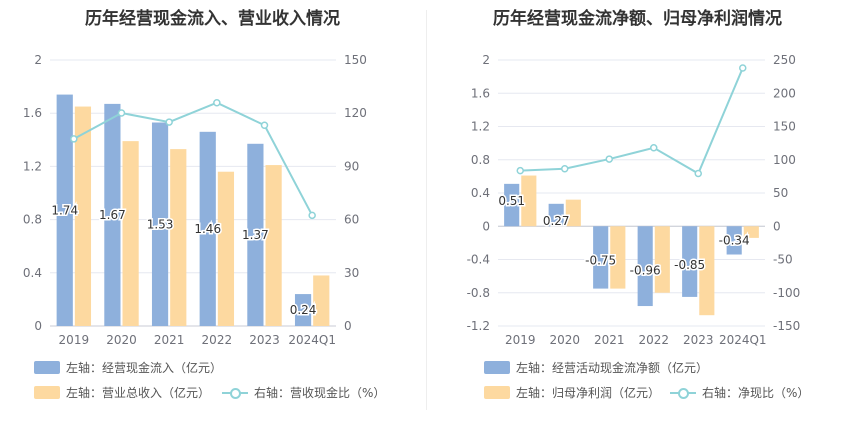 Image resolution: width=850 pixels, height=437 pixels. What do you see at coordinates (478, 260) in the screenshot?
I see `left-axis-tick-label: -0.4` at bounding box center [478, 260].